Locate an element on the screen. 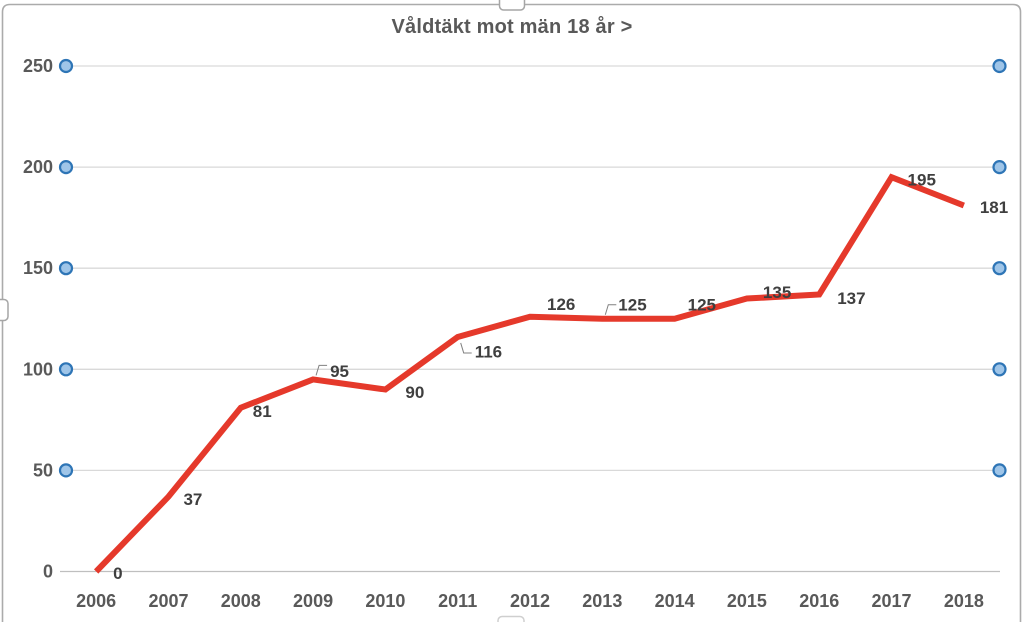 This screenshot has width=1024, height=622. x-axis-tick-label: 2008 is located at coordinates (241, 601).